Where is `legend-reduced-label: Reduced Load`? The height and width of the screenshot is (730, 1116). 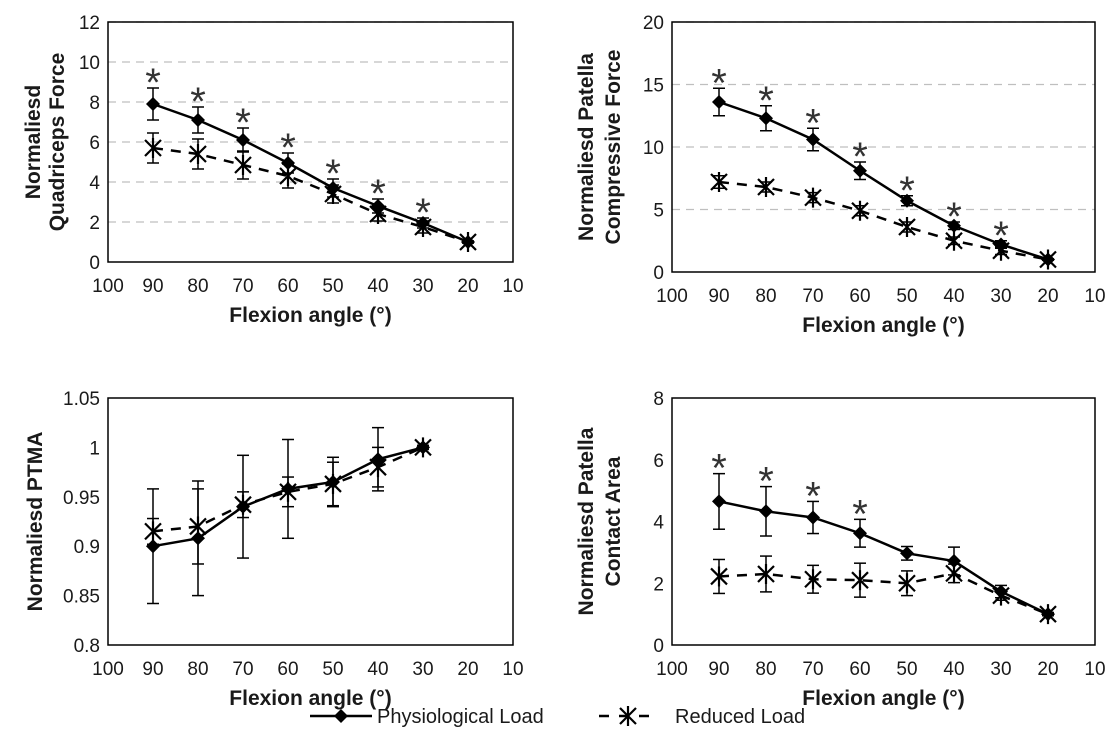
legend-reduced-label: Reduced Load is located at coordinates (740, 717).